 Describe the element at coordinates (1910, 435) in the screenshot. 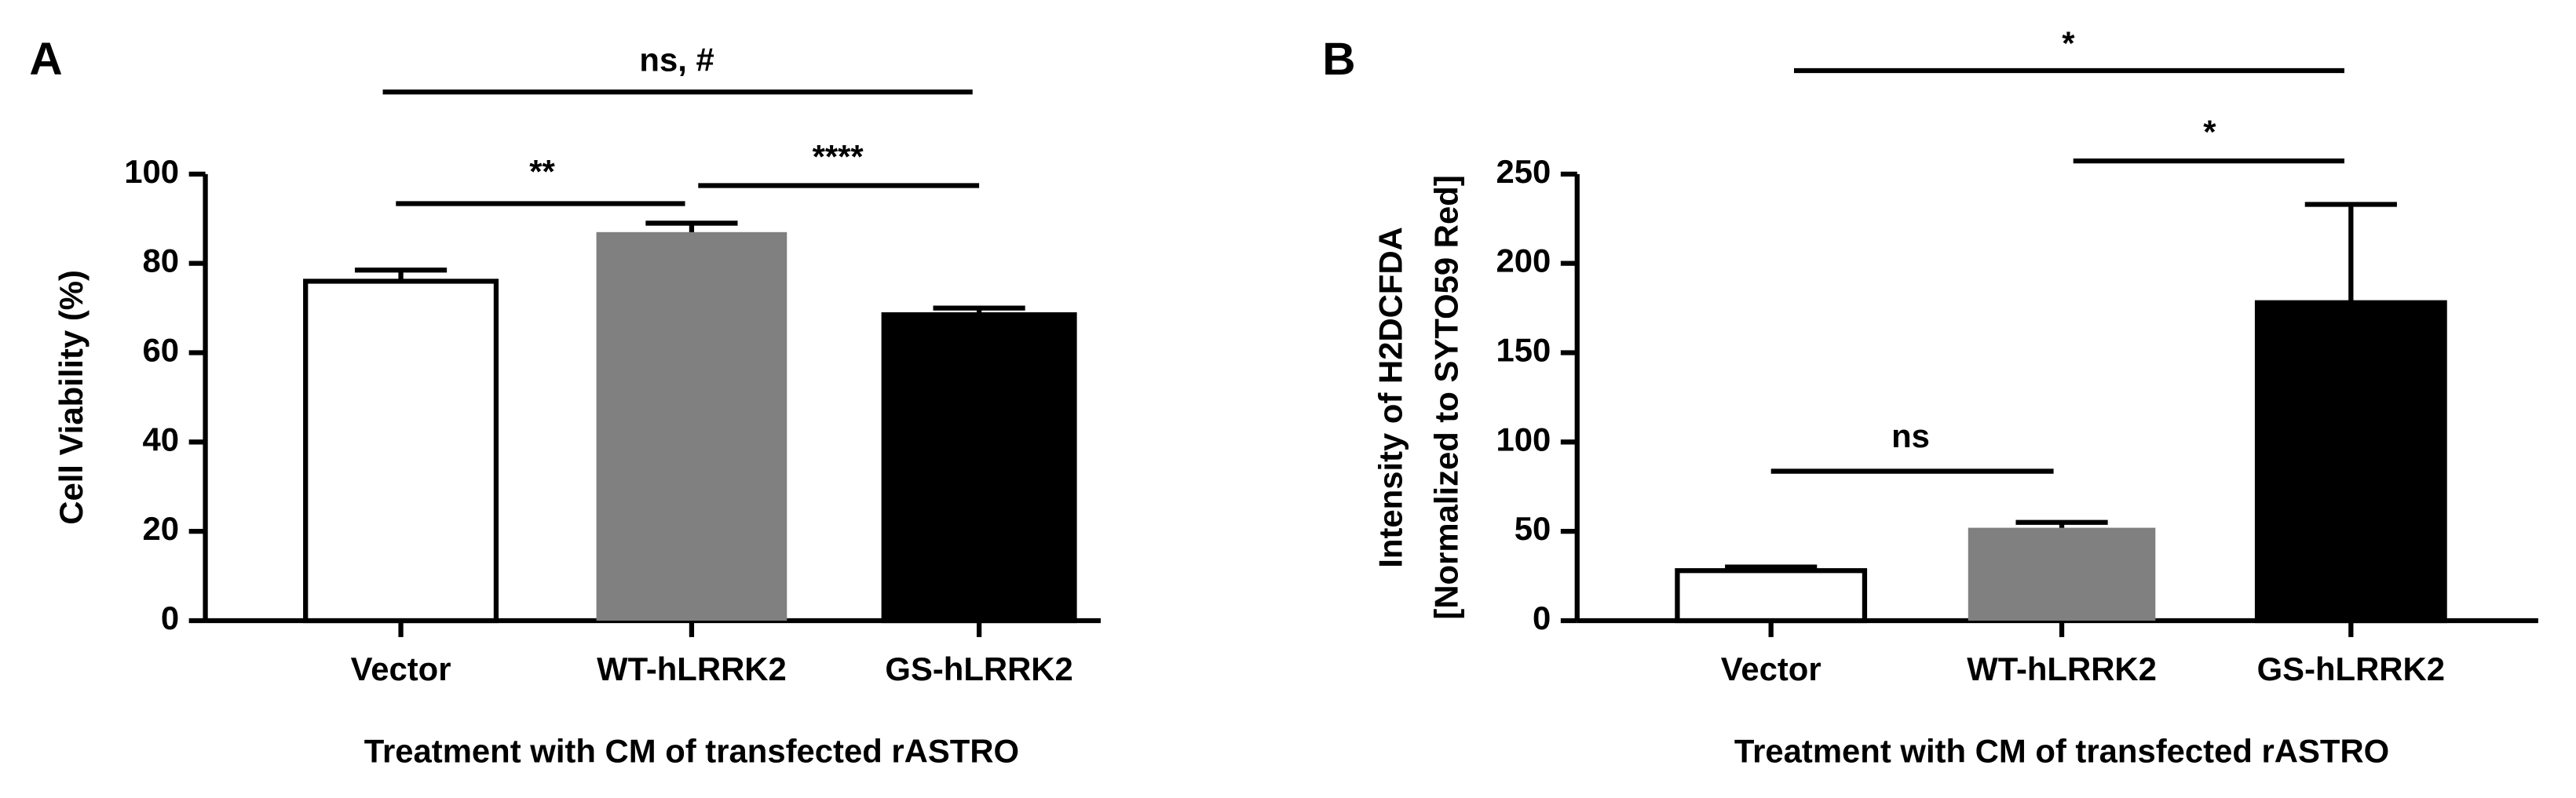

I see `significance-label: ns` at that location.